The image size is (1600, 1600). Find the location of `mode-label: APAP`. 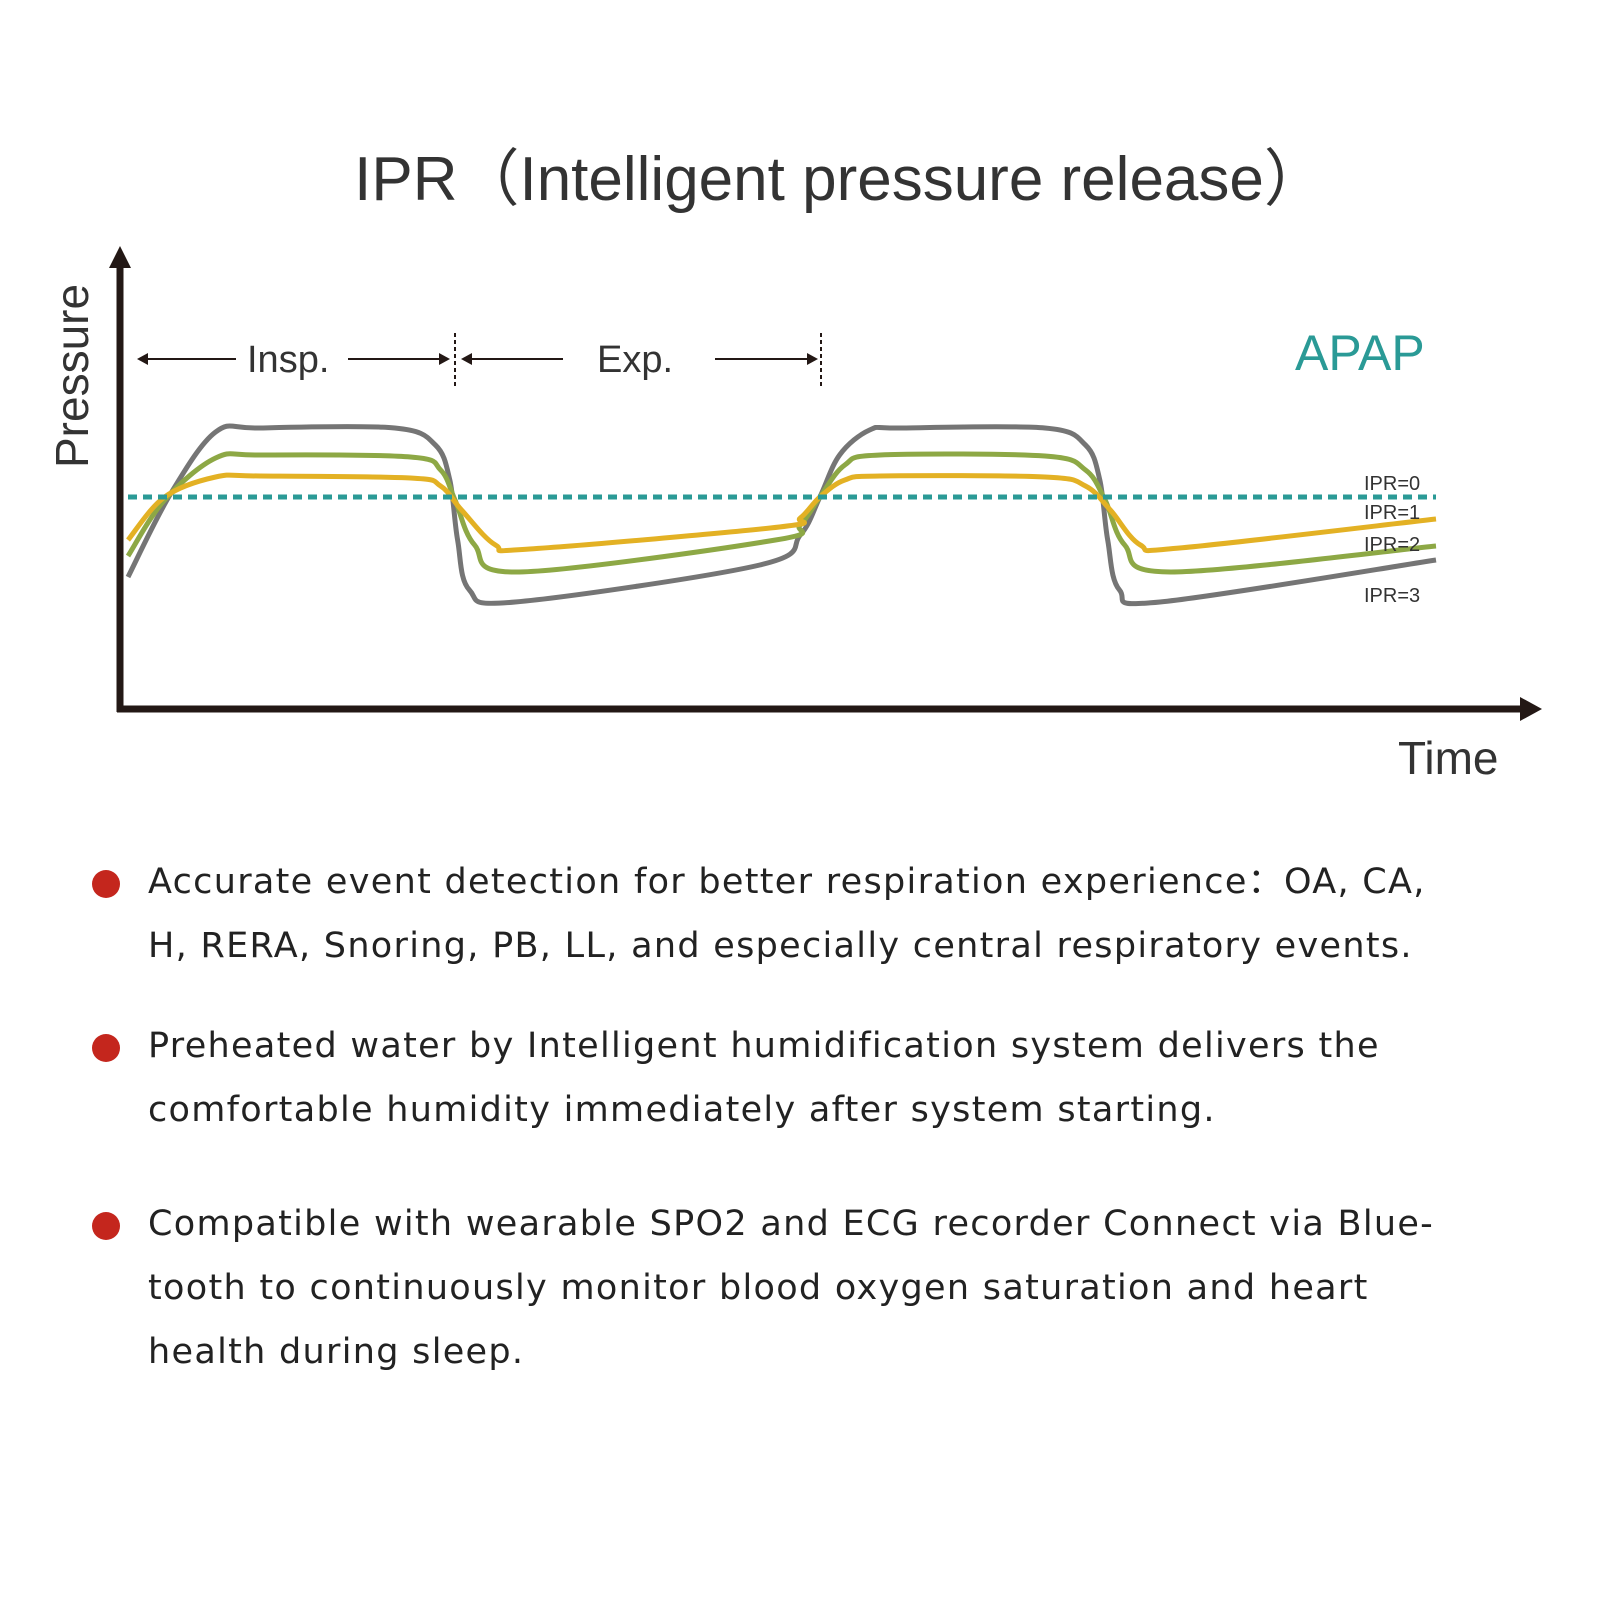

mode-label: APAP is located at coordinates (1360, 353).